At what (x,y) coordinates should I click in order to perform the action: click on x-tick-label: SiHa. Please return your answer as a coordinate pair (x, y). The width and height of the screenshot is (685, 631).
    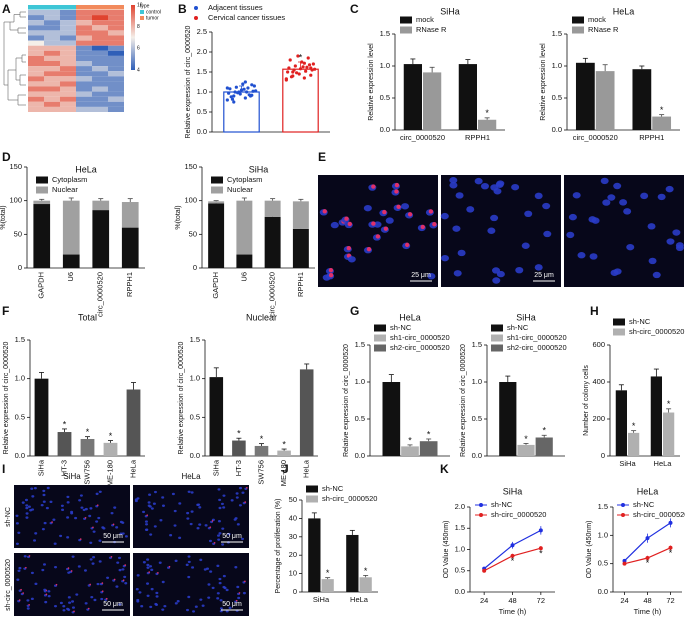
    Looking at the image, I should click on (215, 467).